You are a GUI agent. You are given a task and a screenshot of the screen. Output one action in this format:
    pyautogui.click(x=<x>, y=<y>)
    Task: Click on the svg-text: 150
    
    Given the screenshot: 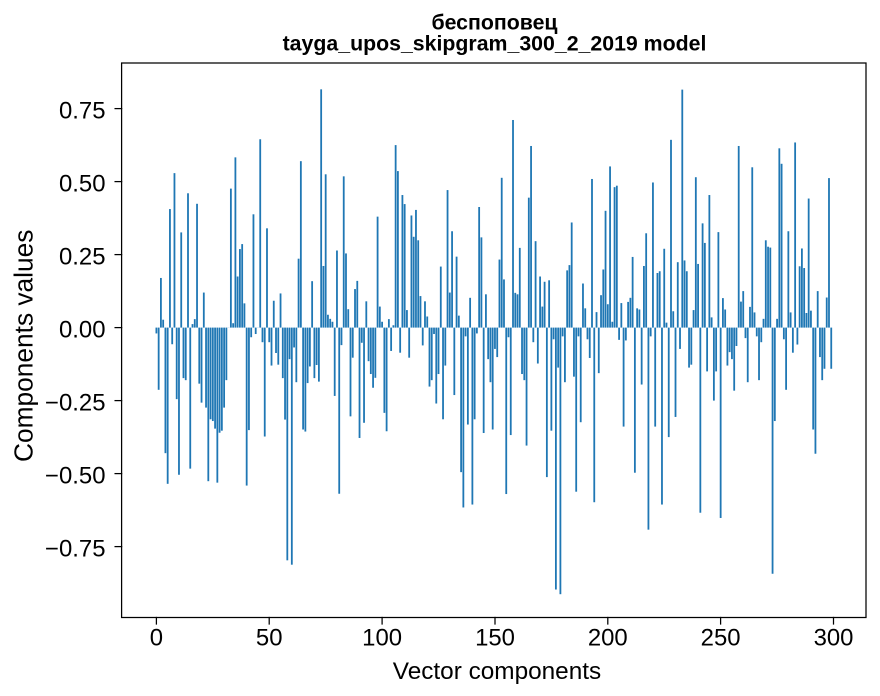 What is the action you would take?
    pyautogui.click(x=495, y=638)
    